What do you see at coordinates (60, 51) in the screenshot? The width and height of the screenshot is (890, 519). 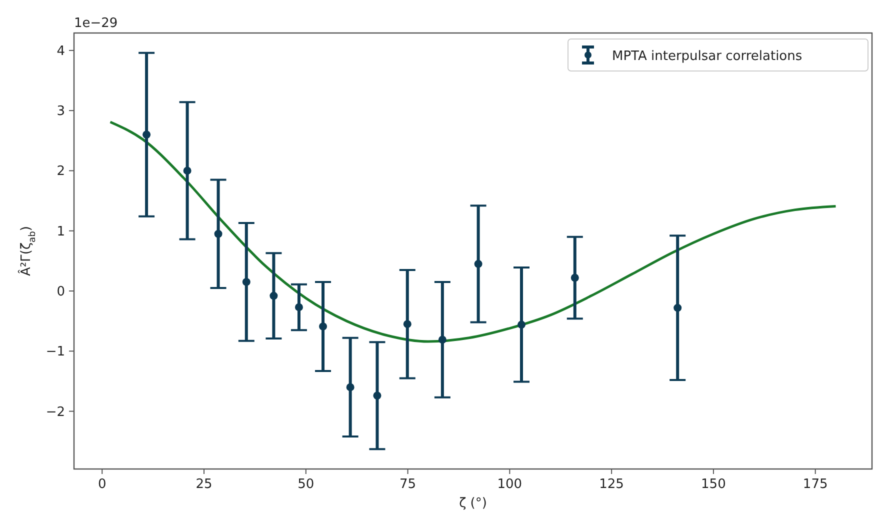 I see `y-tick-label: 4` at bounding box center [60, 51].